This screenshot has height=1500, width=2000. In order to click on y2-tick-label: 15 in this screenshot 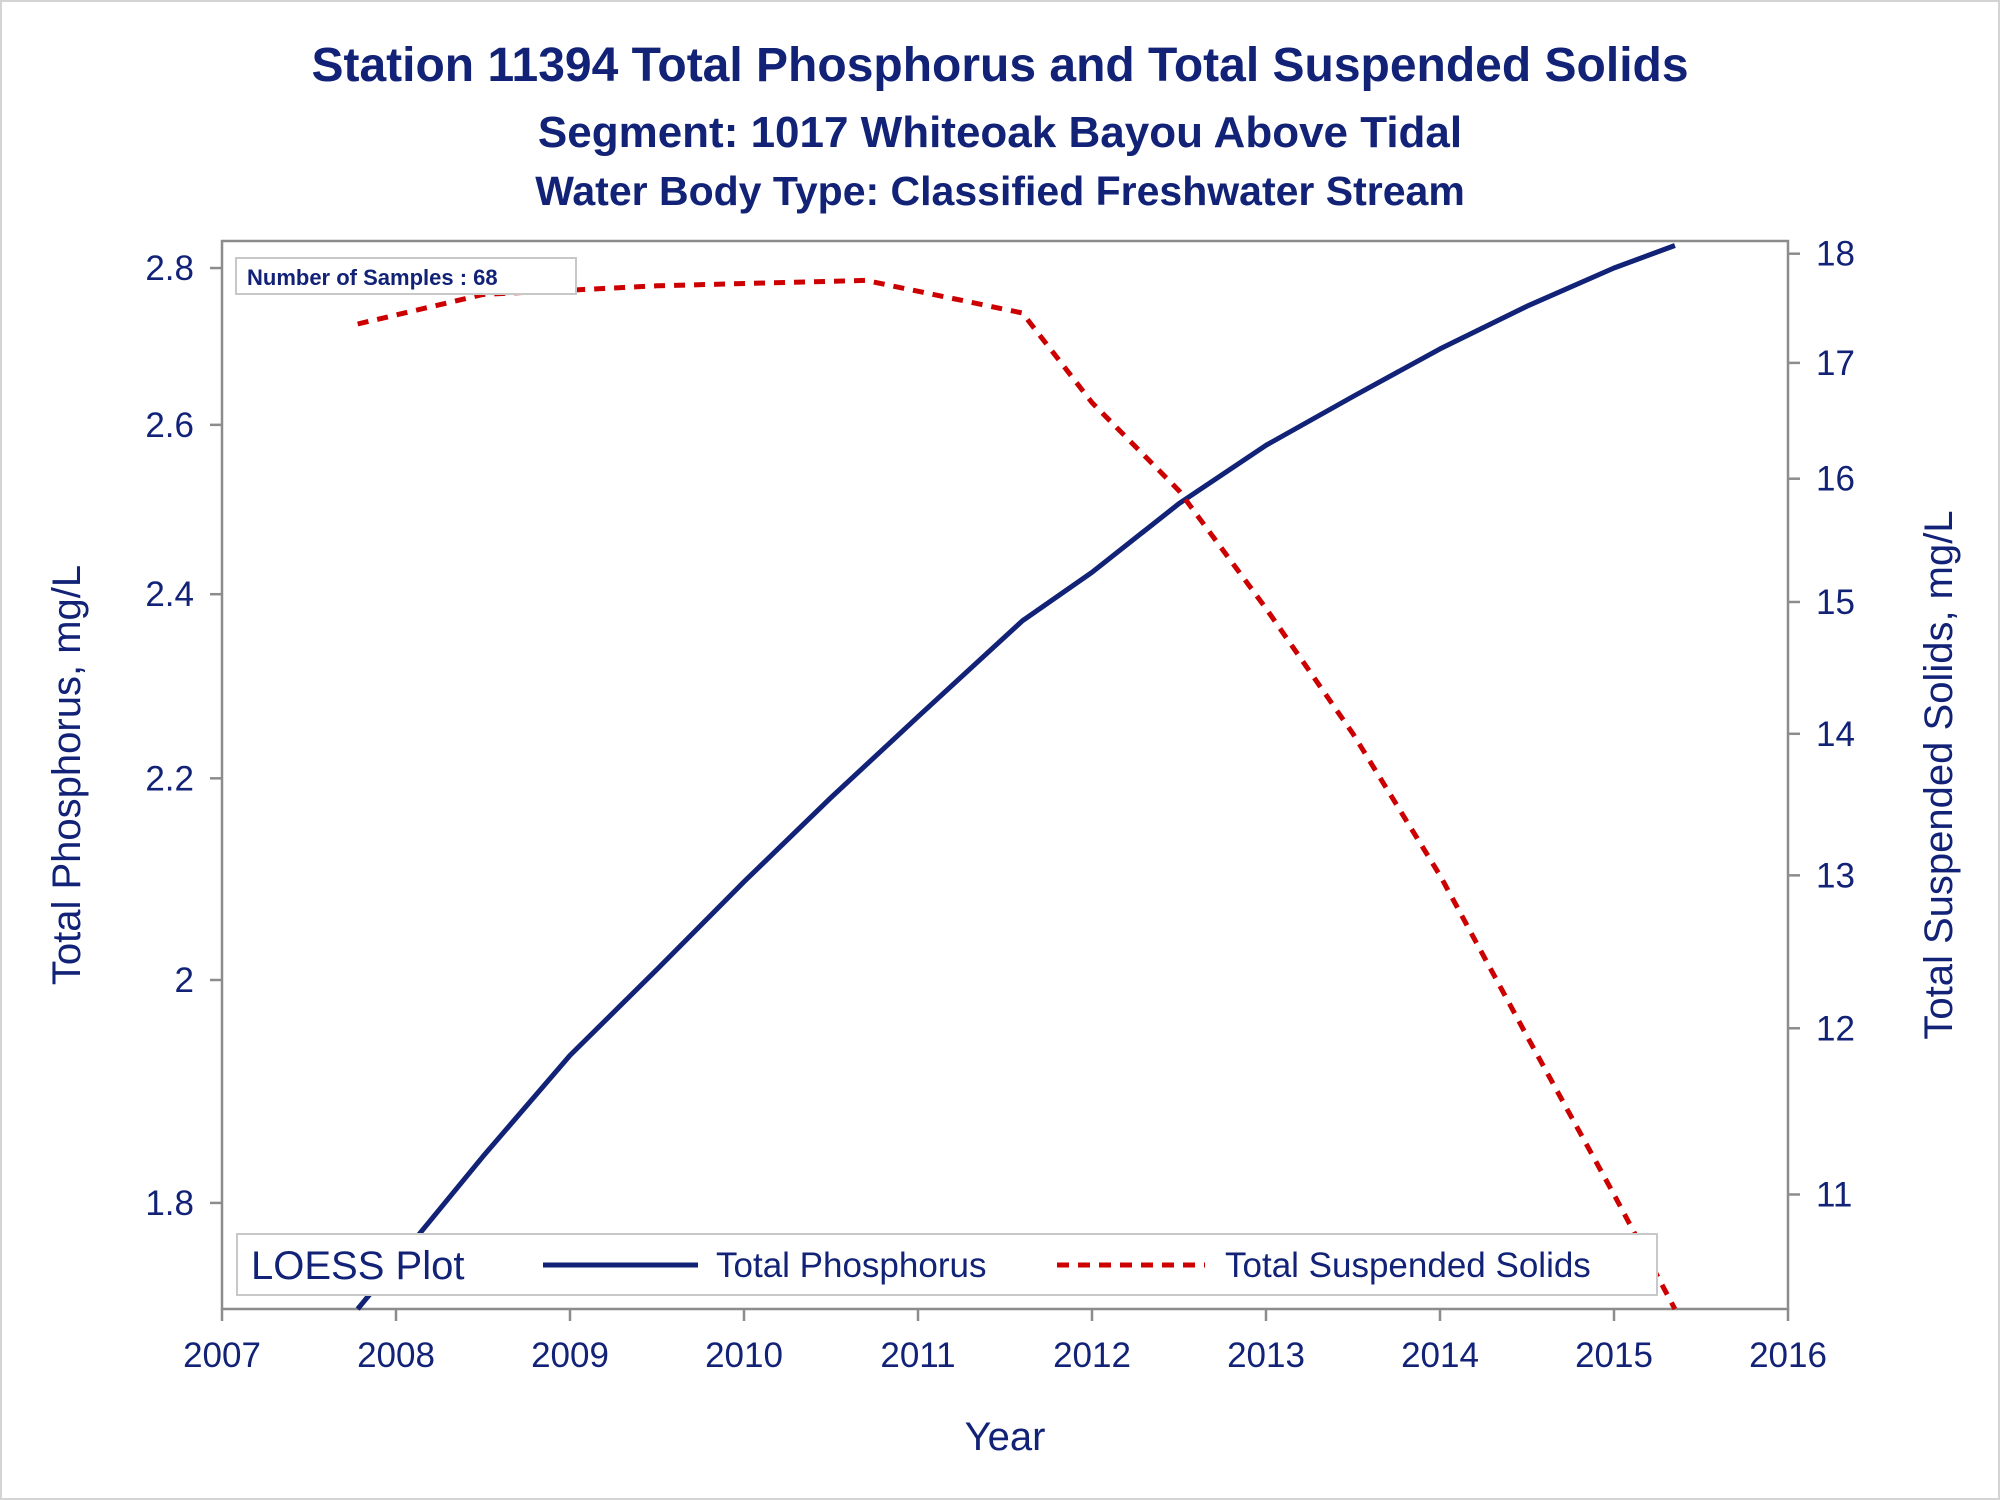, I will do `click(1835, 602)`.